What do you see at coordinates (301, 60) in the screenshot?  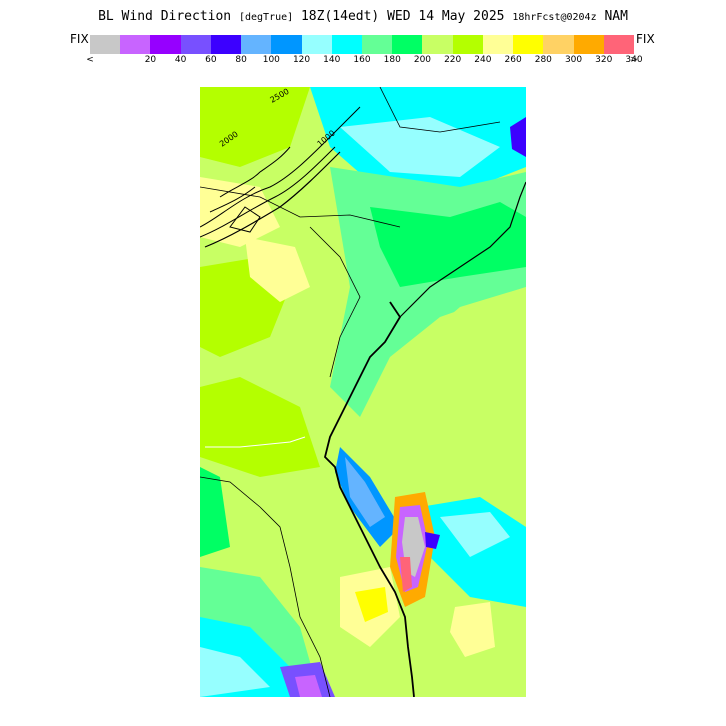 I see `tick-label: 120` at bounding box center [301, 60].